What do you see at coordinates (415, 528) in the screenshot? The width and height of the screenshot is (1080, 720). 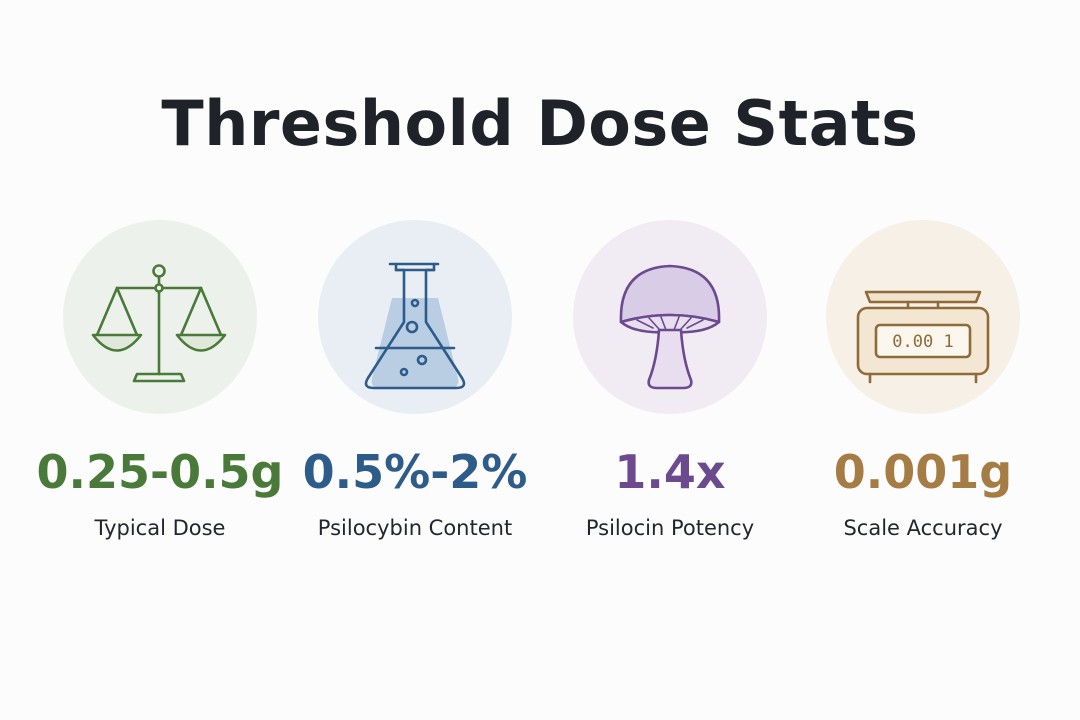 I see `stat-label: Psilocybin Content` at bounding box center [415, 528].